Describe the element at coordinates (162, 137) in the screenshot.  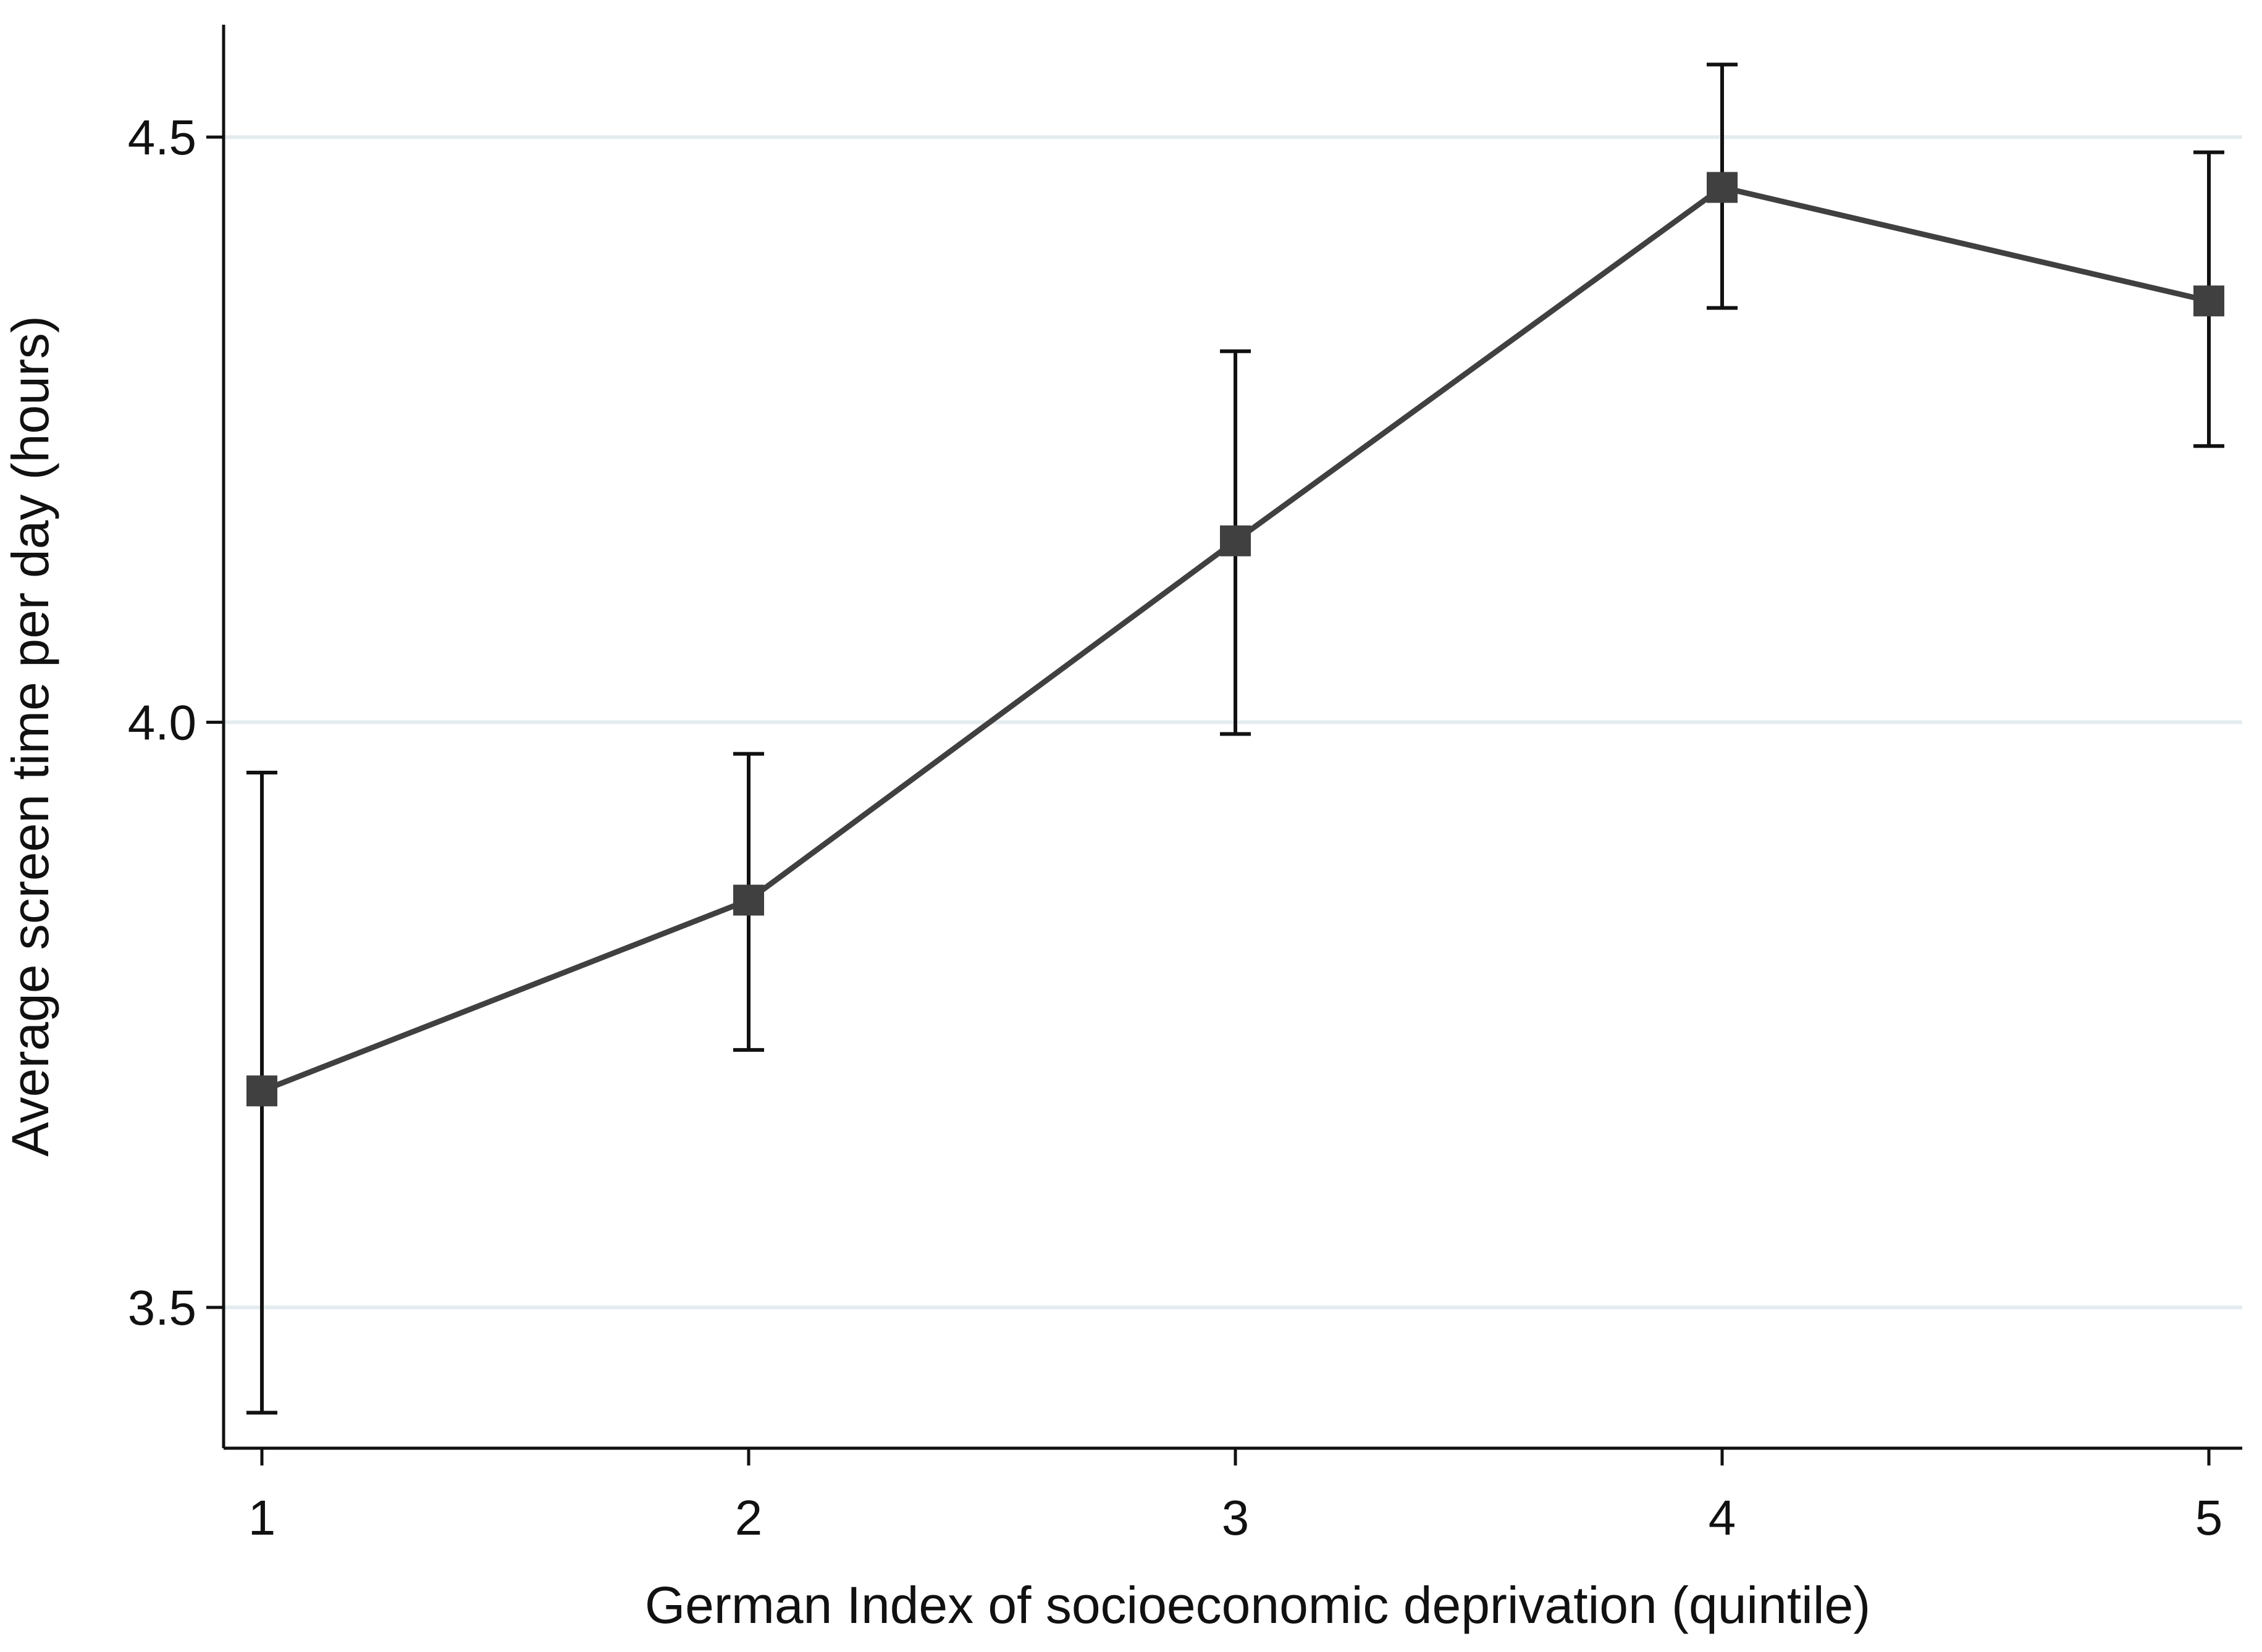
I see `y-tick-label-4.5: 4.5` at that location.